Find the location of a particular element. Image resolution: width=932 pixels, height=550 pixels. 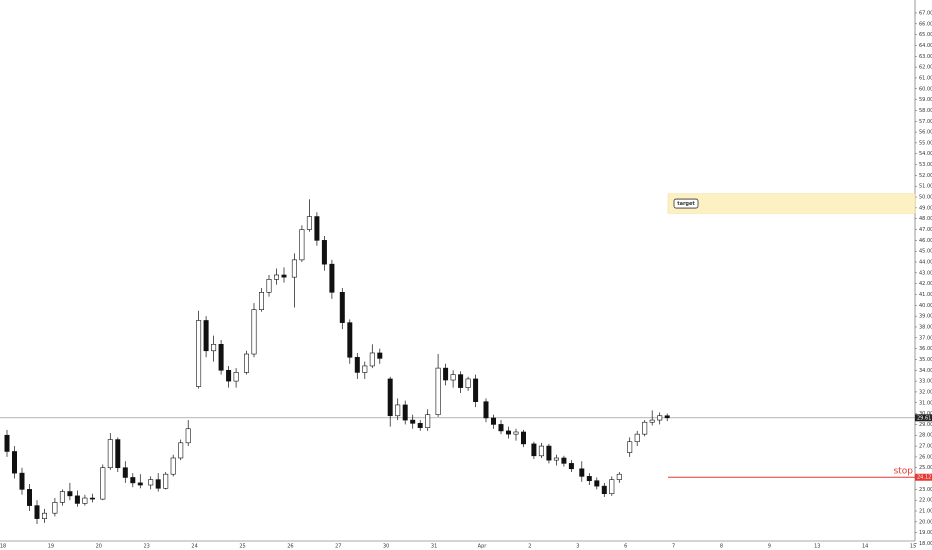

y-tick-label: 57.00 is located at coordinates (925, 122).